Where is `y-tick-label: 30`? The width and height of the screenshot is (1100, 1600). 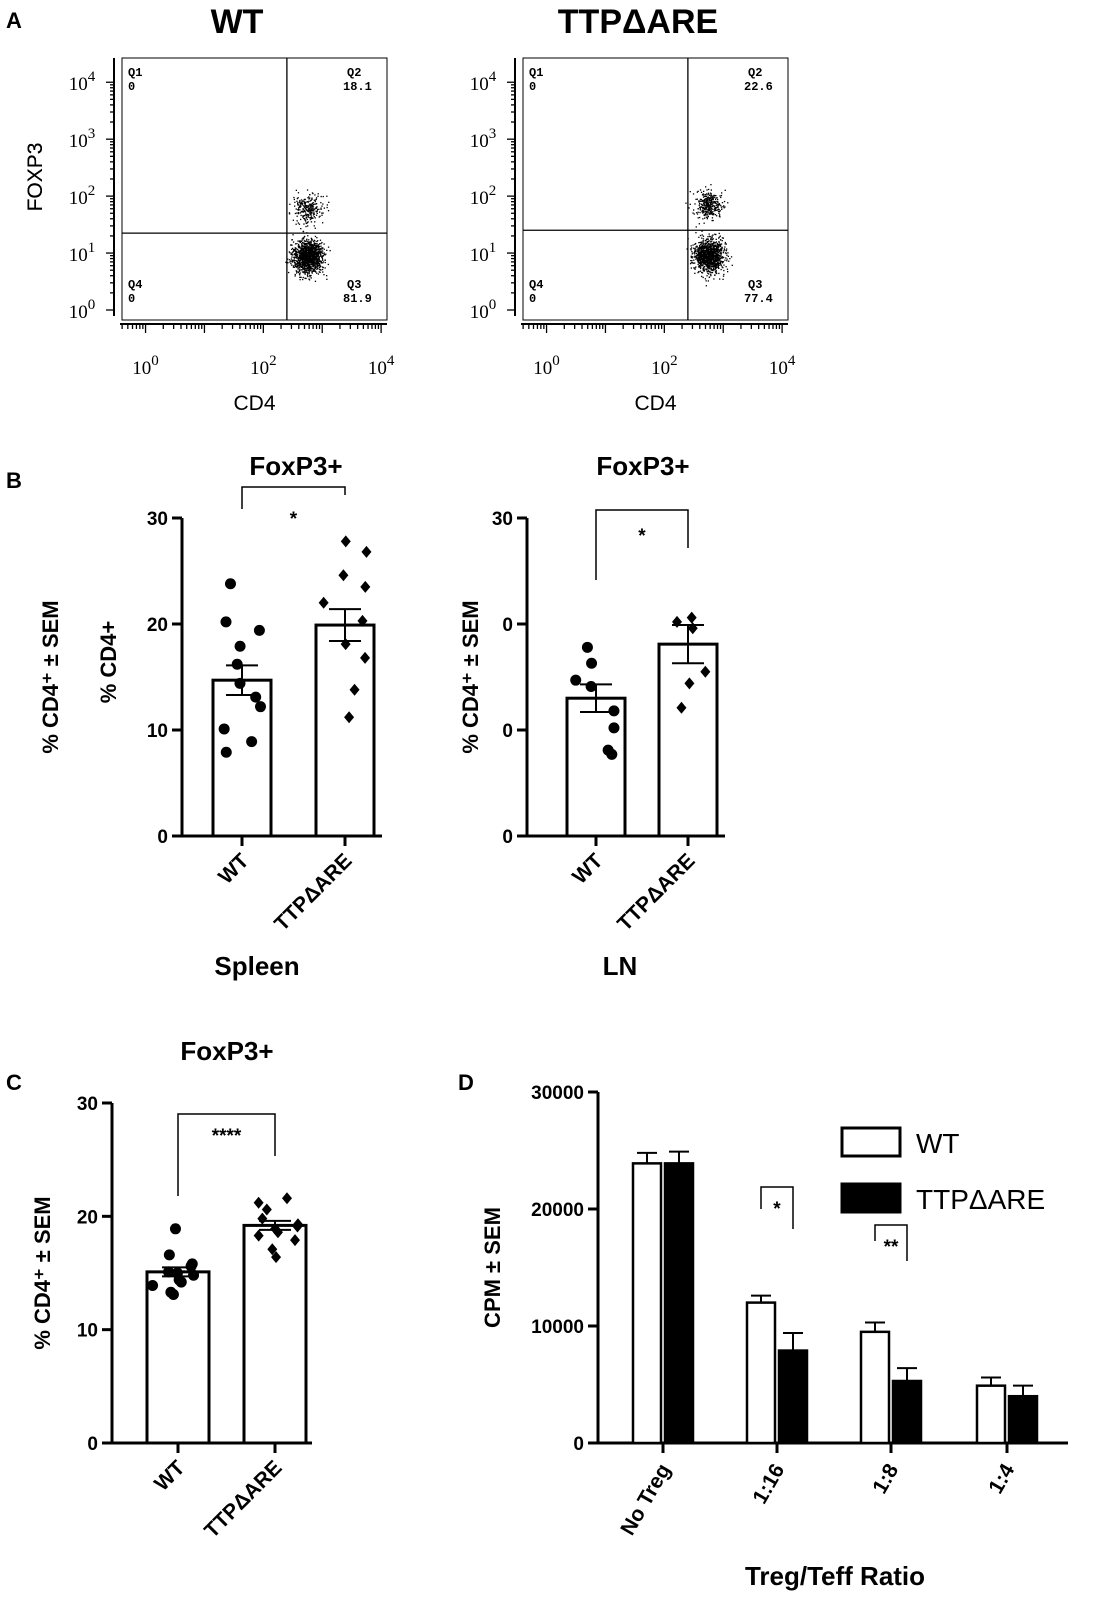
y-tick-label: 30 is located at coordinates (157, 519).